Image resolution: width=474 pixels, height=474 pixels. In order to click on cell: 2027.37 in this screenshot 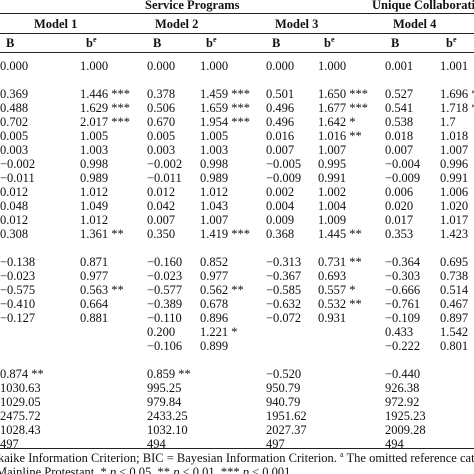, I will do `click(286, 430)`.